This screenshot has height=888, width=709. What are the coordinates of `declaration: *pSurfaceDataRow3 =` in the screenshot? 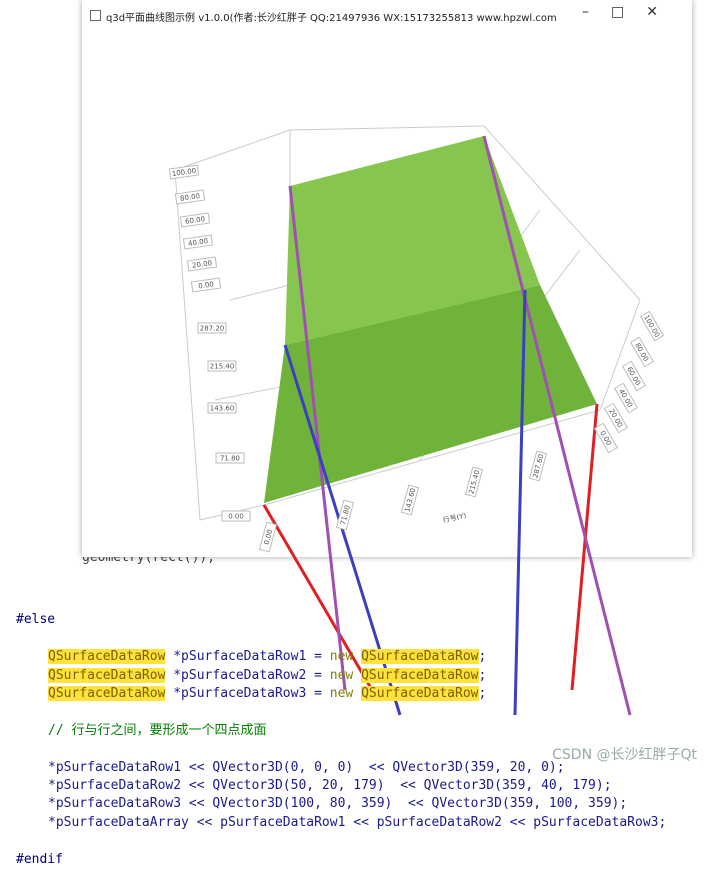 It's located at (247, 694).